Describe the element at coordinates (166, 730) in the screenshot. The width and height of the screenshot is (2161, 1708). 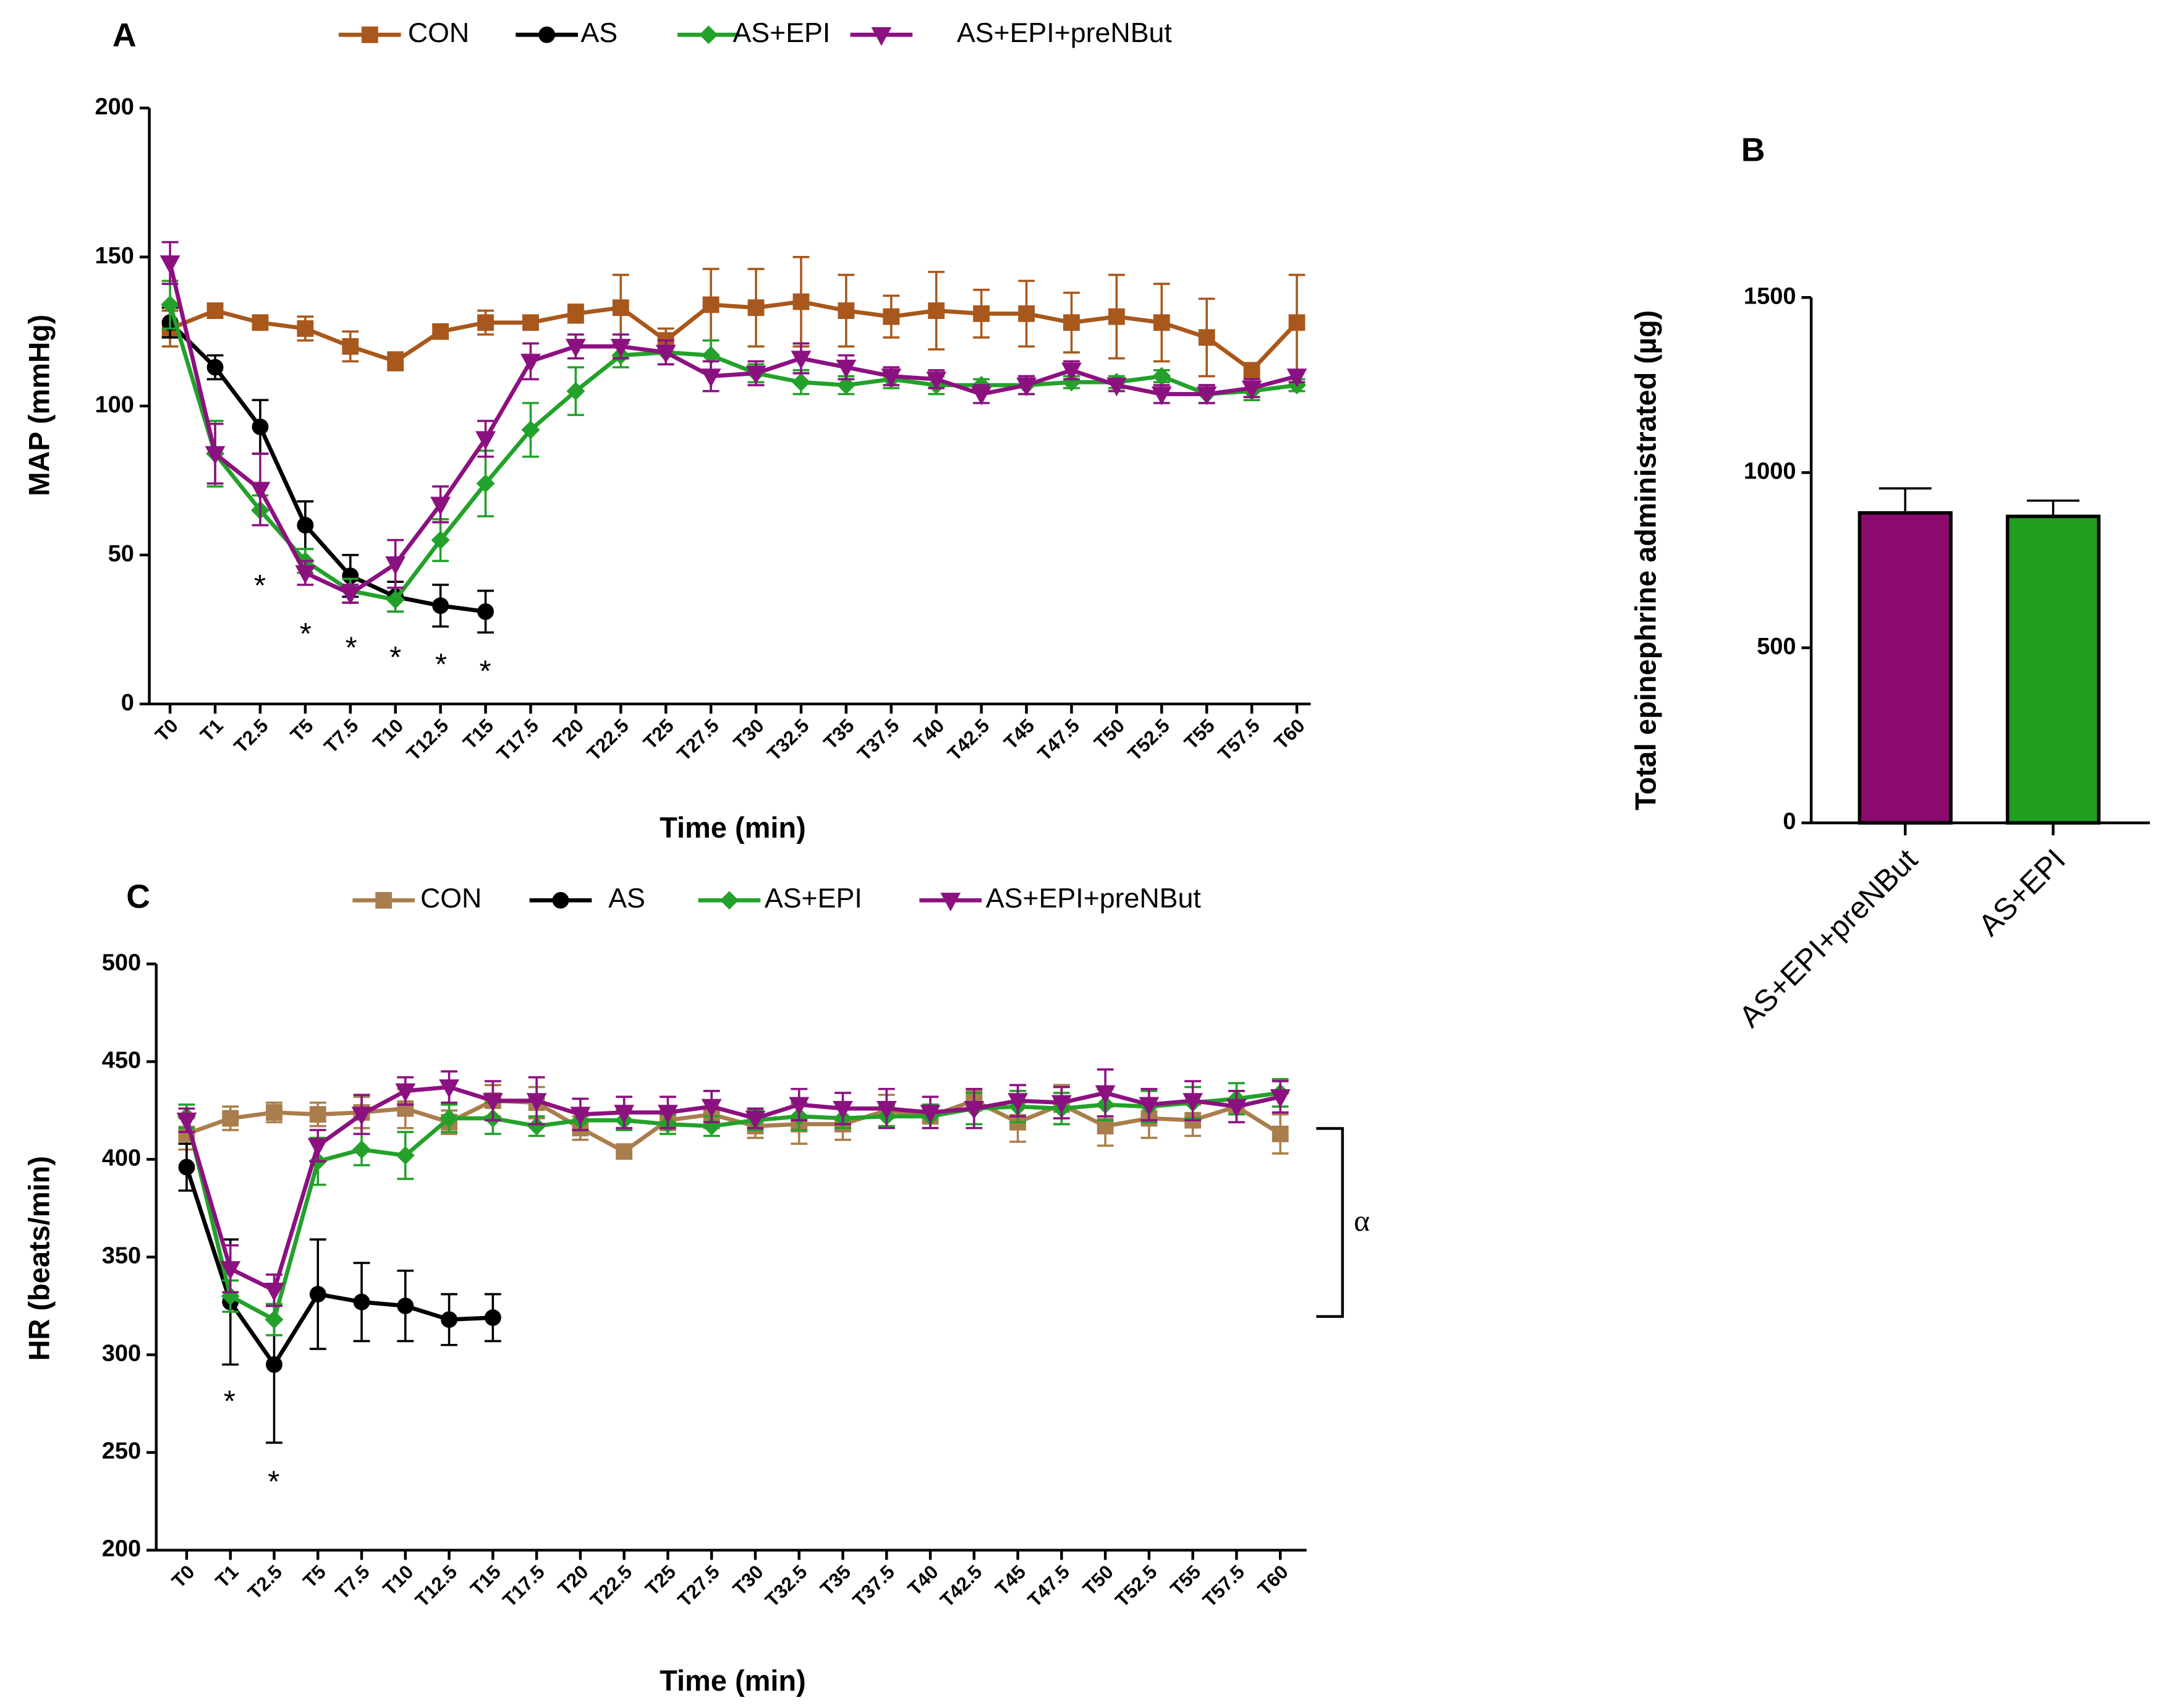
I see `x-tick-label: T0` at that location.